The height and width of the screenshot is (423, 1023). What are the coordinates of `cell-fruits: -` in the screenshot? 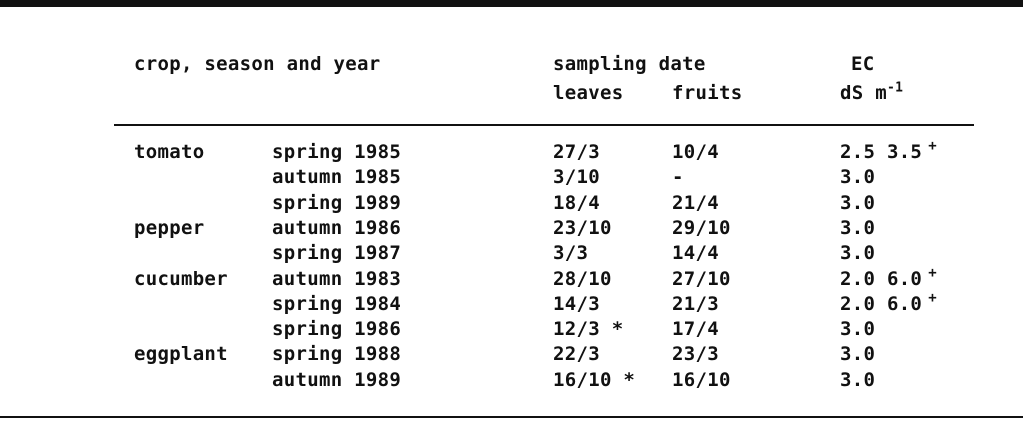 It's located at (678, 177).